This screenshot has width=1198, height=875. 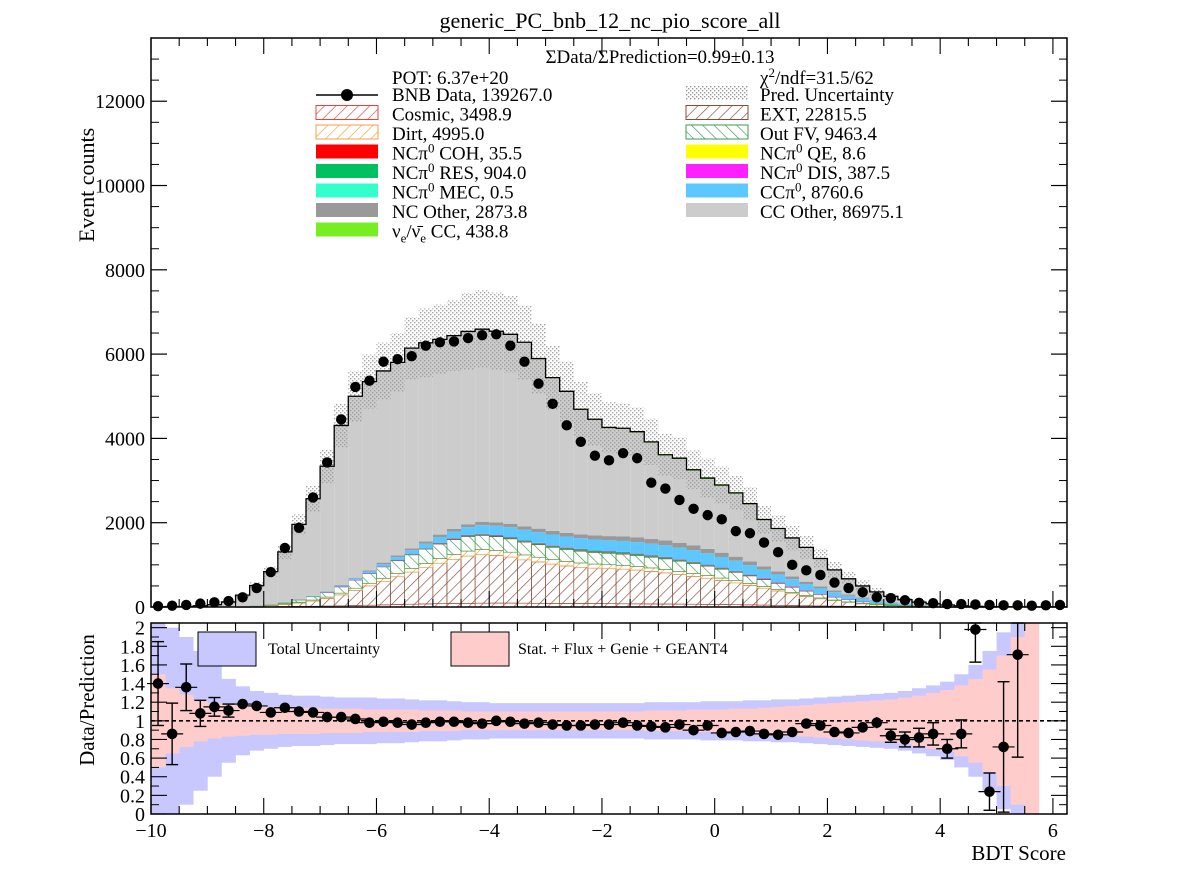 What do you see at coordinates (438, 134) in the screenshot?
I see `legend-label: Dirt, 4995.0` at bounding box center [438, 134].